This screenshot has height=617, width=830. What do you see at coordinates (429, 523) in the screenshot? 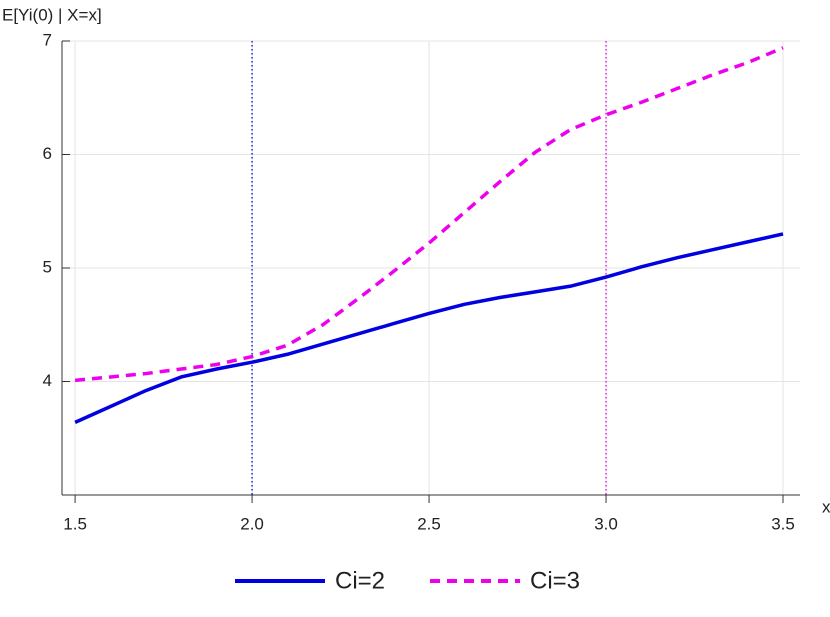
I see `x-tick-label: 2.5` at bounding box center [429, 523].